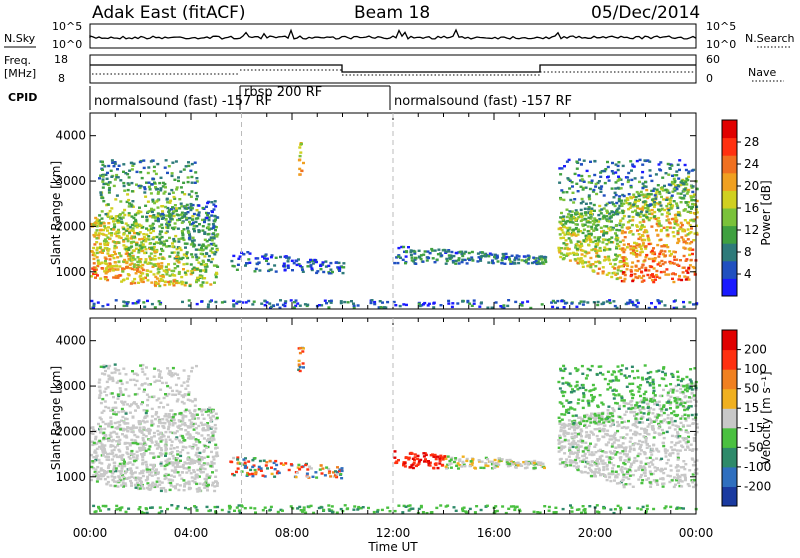 This screenshot has width=800, height=558. I want to click on freq-strip-frame, so click(393, 69).